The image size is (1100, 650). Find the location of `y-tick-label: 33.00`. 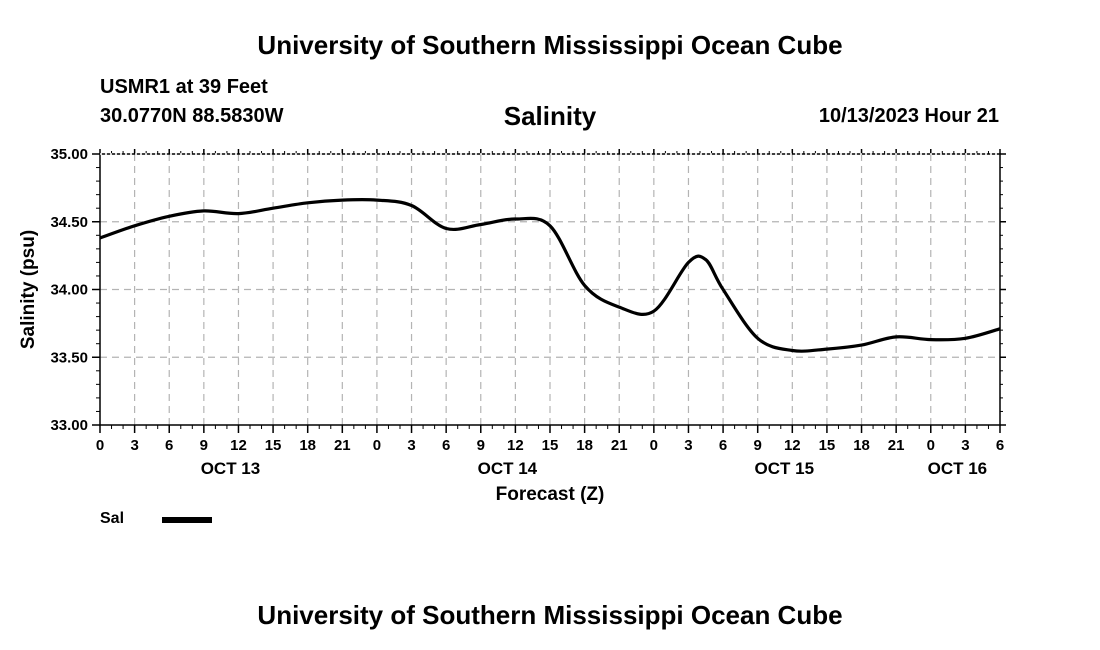

y-tick-label: 33.00 is located at coordinates (69, 425).